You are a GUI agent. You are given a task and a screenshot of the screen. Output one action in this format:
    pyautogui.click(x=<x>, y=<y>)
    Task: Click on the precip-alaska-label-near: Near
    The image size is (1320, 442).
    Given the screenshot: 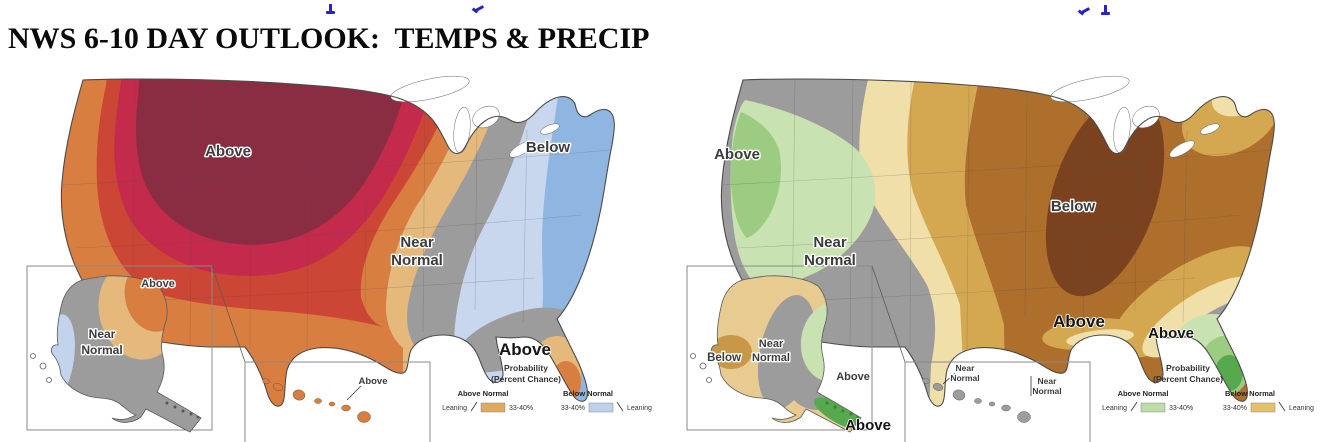 What is the action you would take?
    pyautogui.click(x=771, y=344)
    